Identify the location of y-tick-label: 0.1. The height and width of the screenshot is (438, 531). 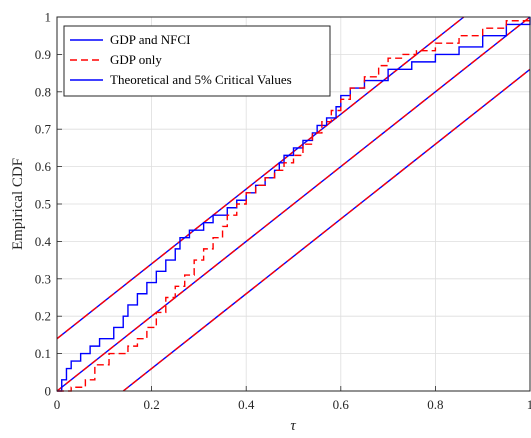
(43, 353).